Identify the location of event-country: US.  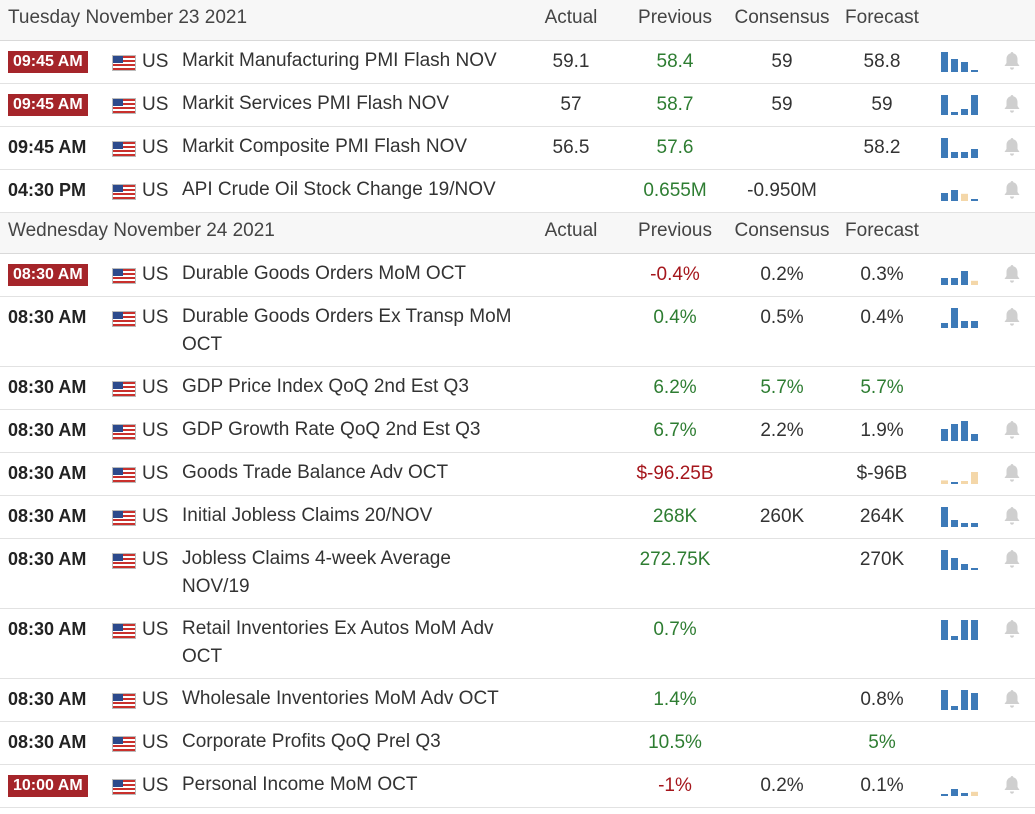
(155, 473).